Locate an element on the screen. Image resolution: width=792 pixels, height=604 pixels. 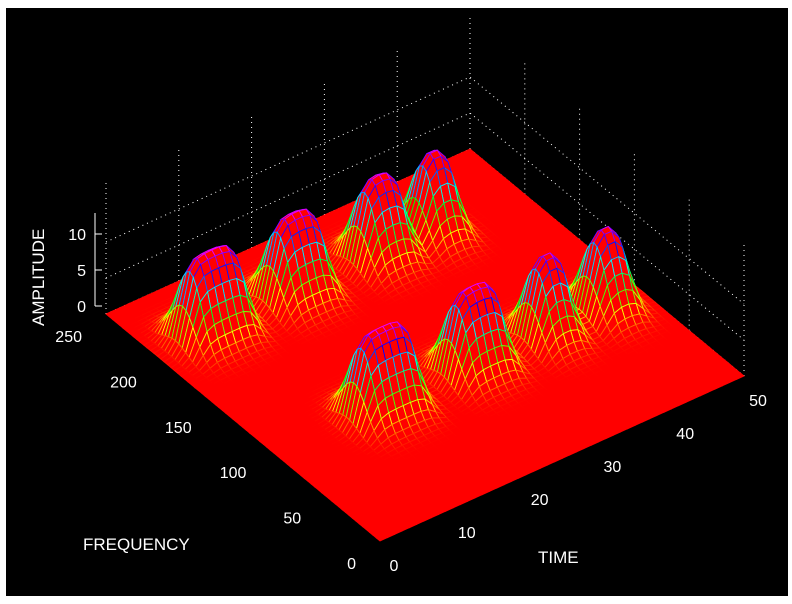
surface-cell is located at coordinates (382, 538).